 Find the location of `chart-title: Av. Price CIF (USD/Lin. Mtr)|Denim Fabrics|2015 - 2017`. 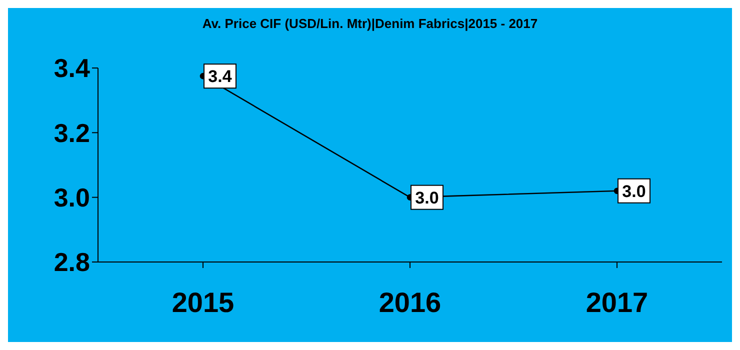

chart-title: Av. Price CIF (USD/Lin. Mtr)|Denim Fabrics|2015 - 2017 is located at coordinates (370, 23).